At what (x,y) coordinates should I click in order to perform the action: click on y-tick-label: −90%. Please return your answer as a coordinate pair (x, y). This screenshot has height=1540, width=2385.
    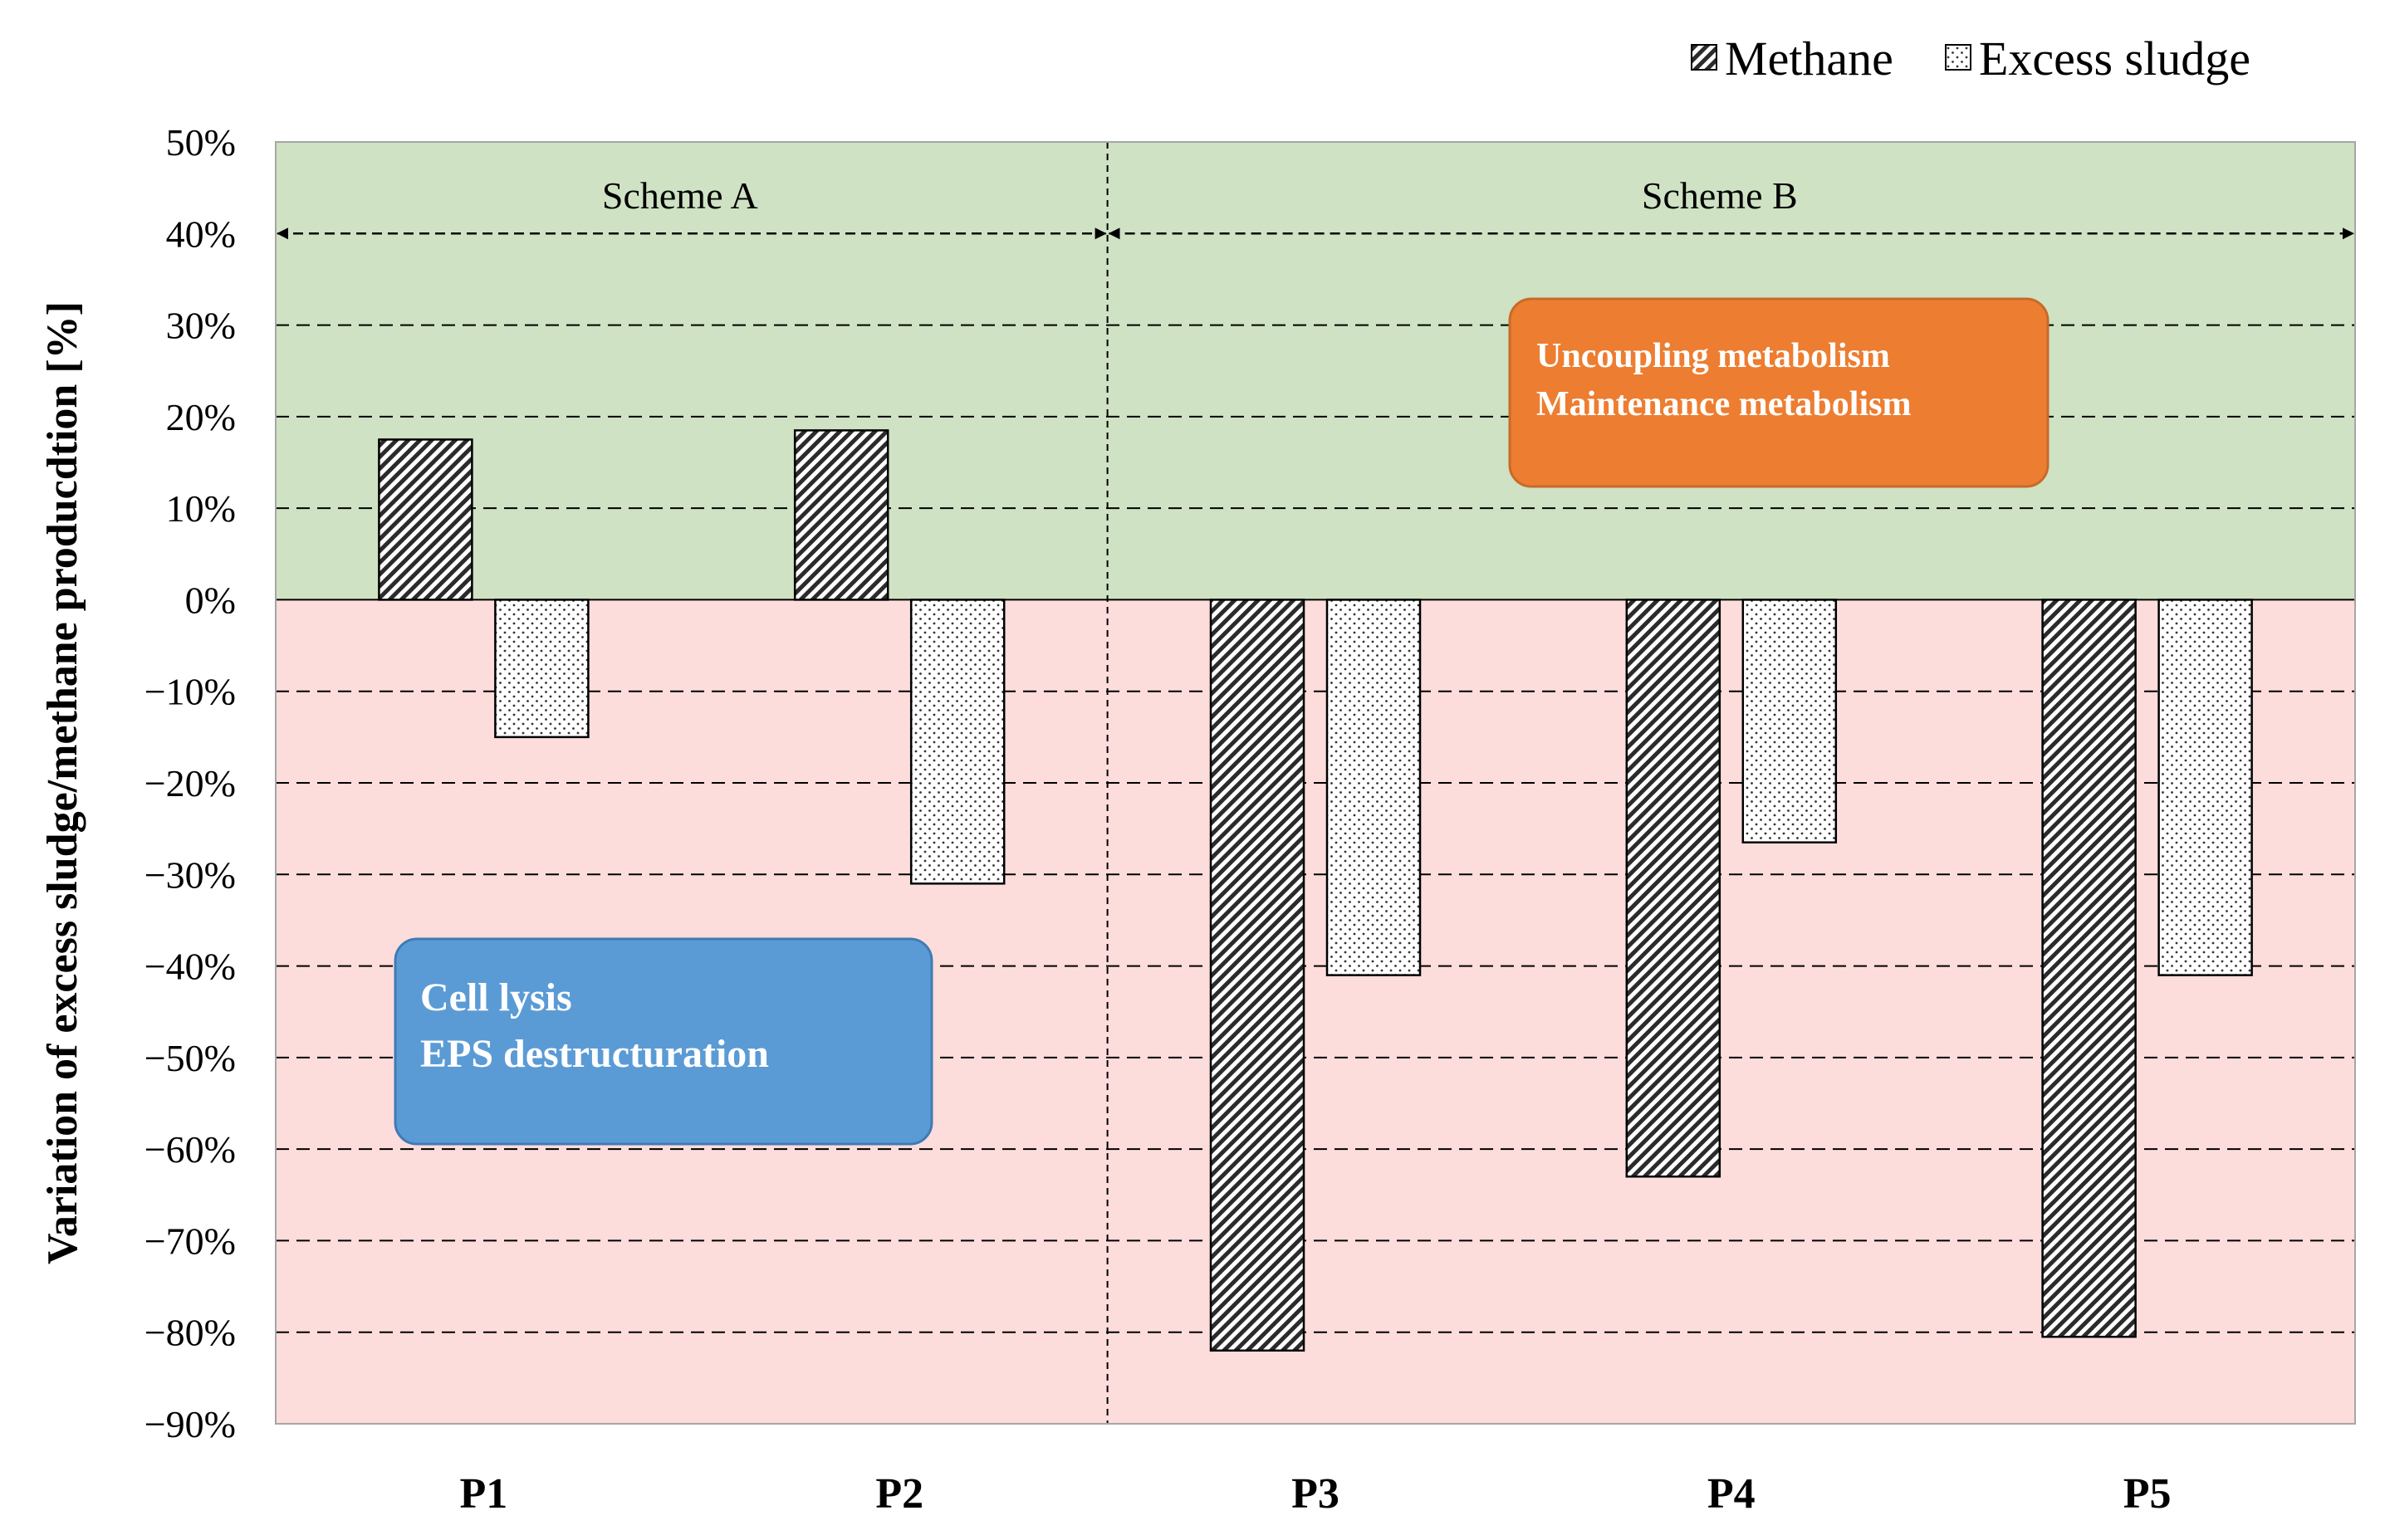
    Looking at the image, I should click on (190, 1424).